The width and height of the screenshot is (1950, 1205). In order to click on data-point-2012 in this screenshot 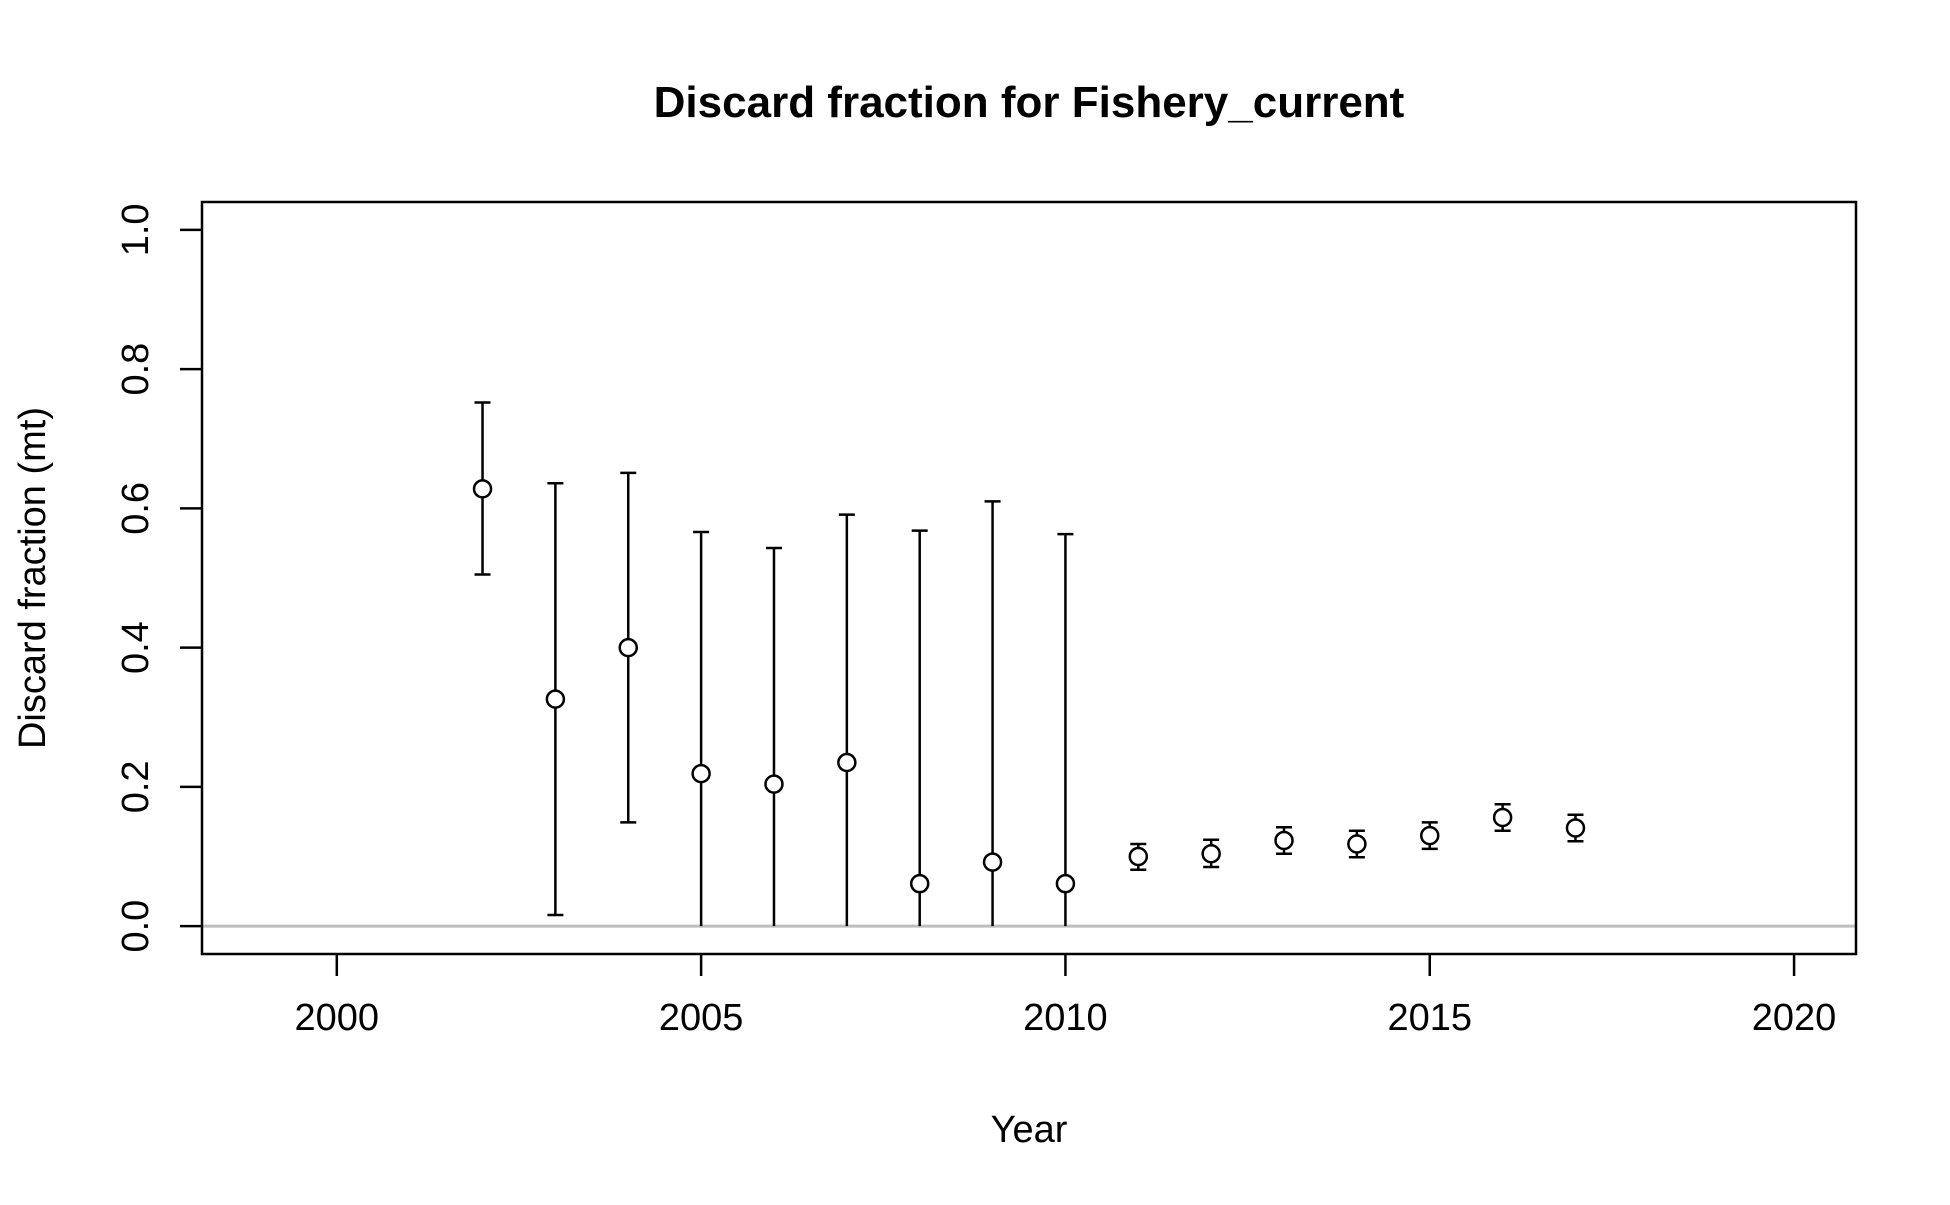, I will do `click(1211, 853)`.